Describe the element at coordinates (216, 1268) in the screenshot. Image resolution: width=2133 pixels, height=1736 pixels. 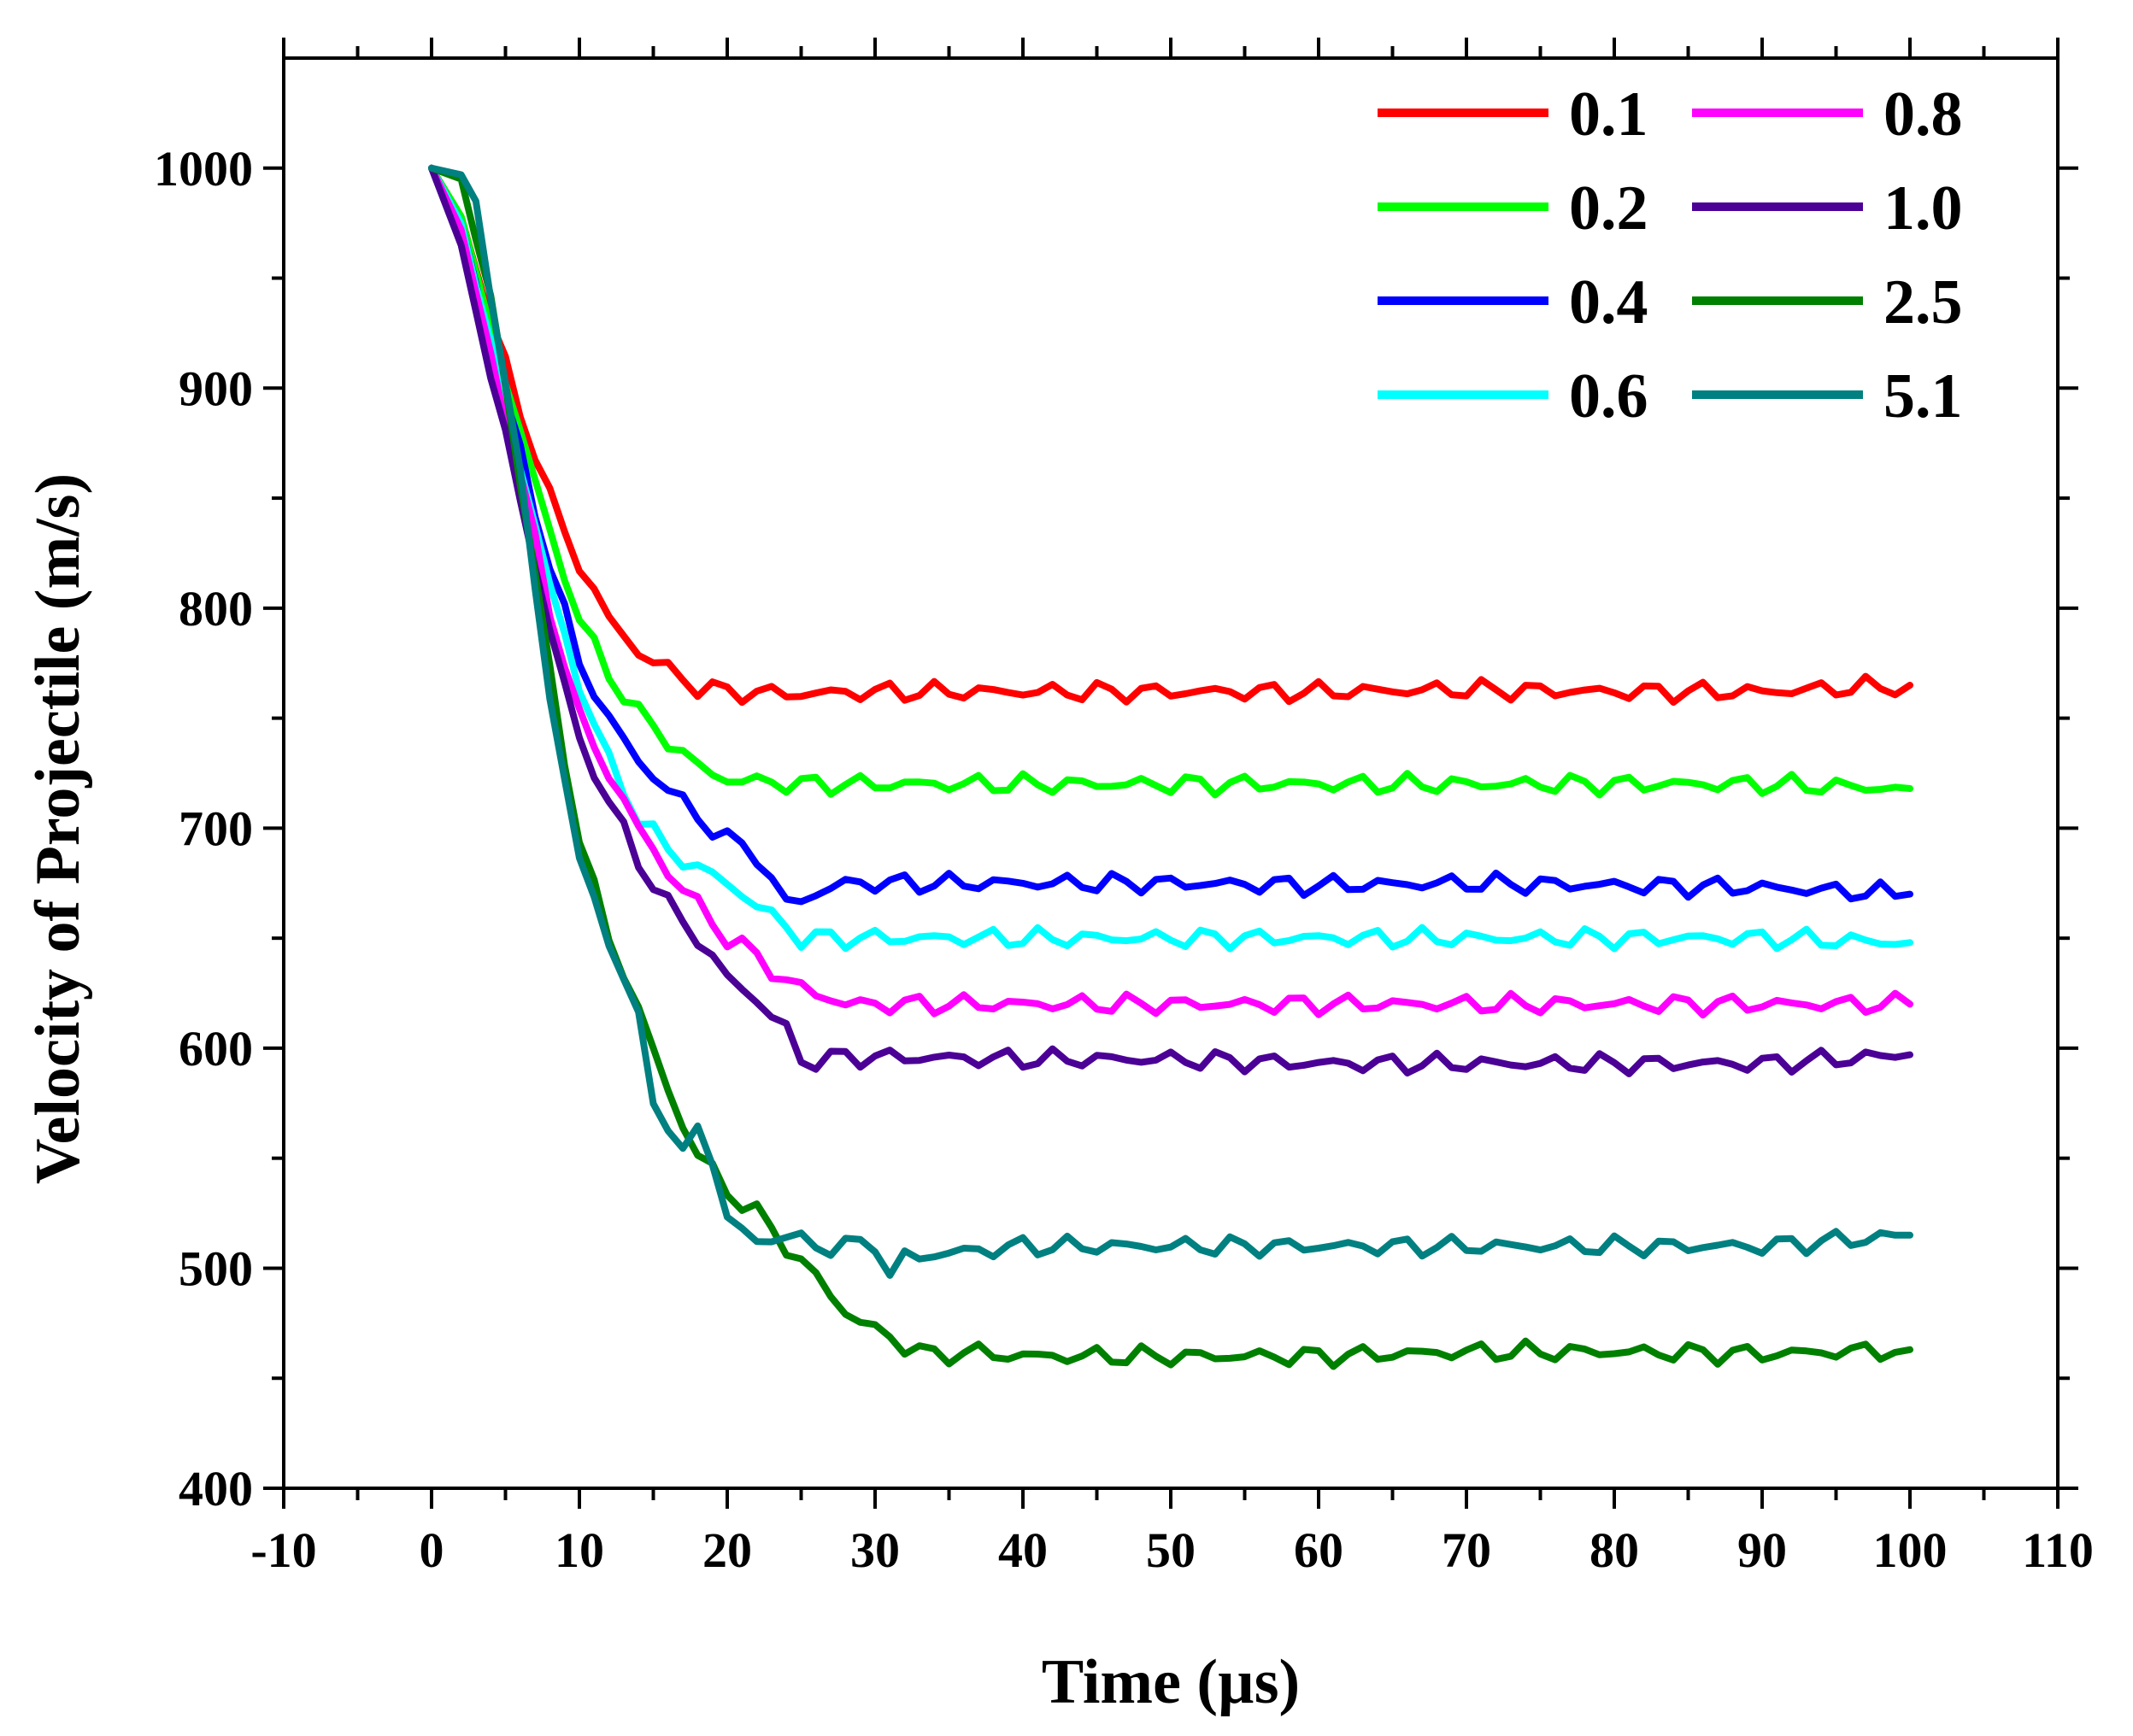
I see `y-tick-label: 500` at that location.